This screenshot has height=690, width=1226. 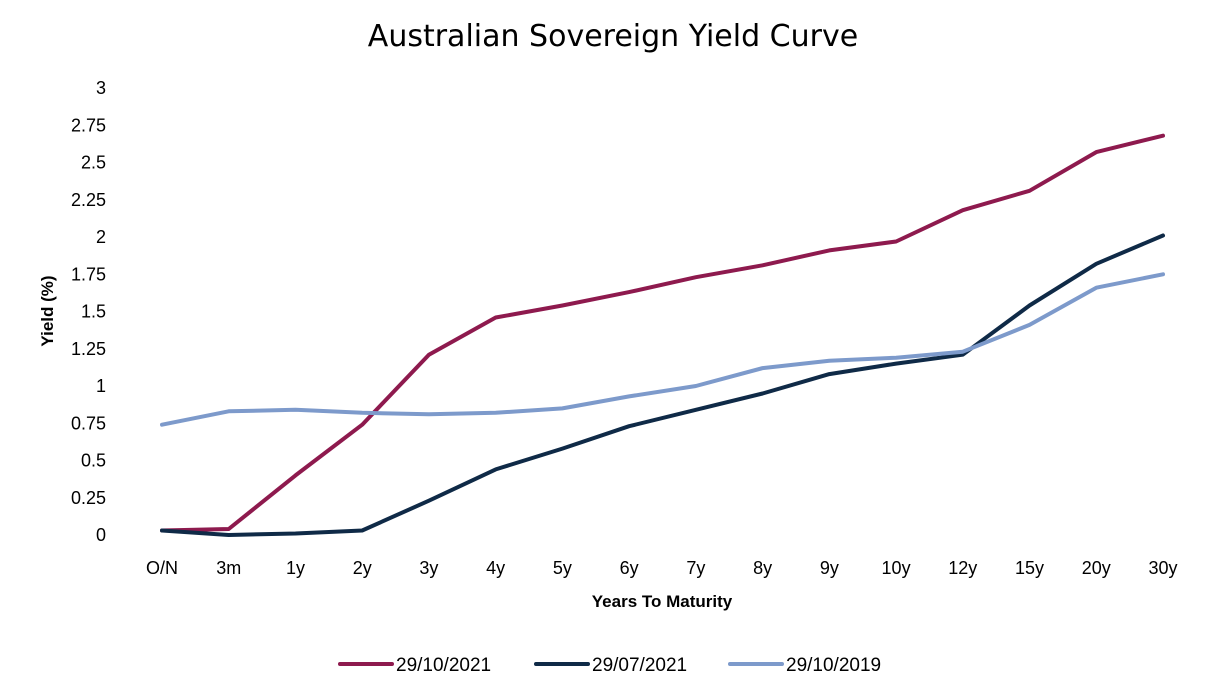 What do you see at coordinates (93, 312) in the screenshot?
I see `y-tick-label: 1.5` at bounding box center [93, 312].